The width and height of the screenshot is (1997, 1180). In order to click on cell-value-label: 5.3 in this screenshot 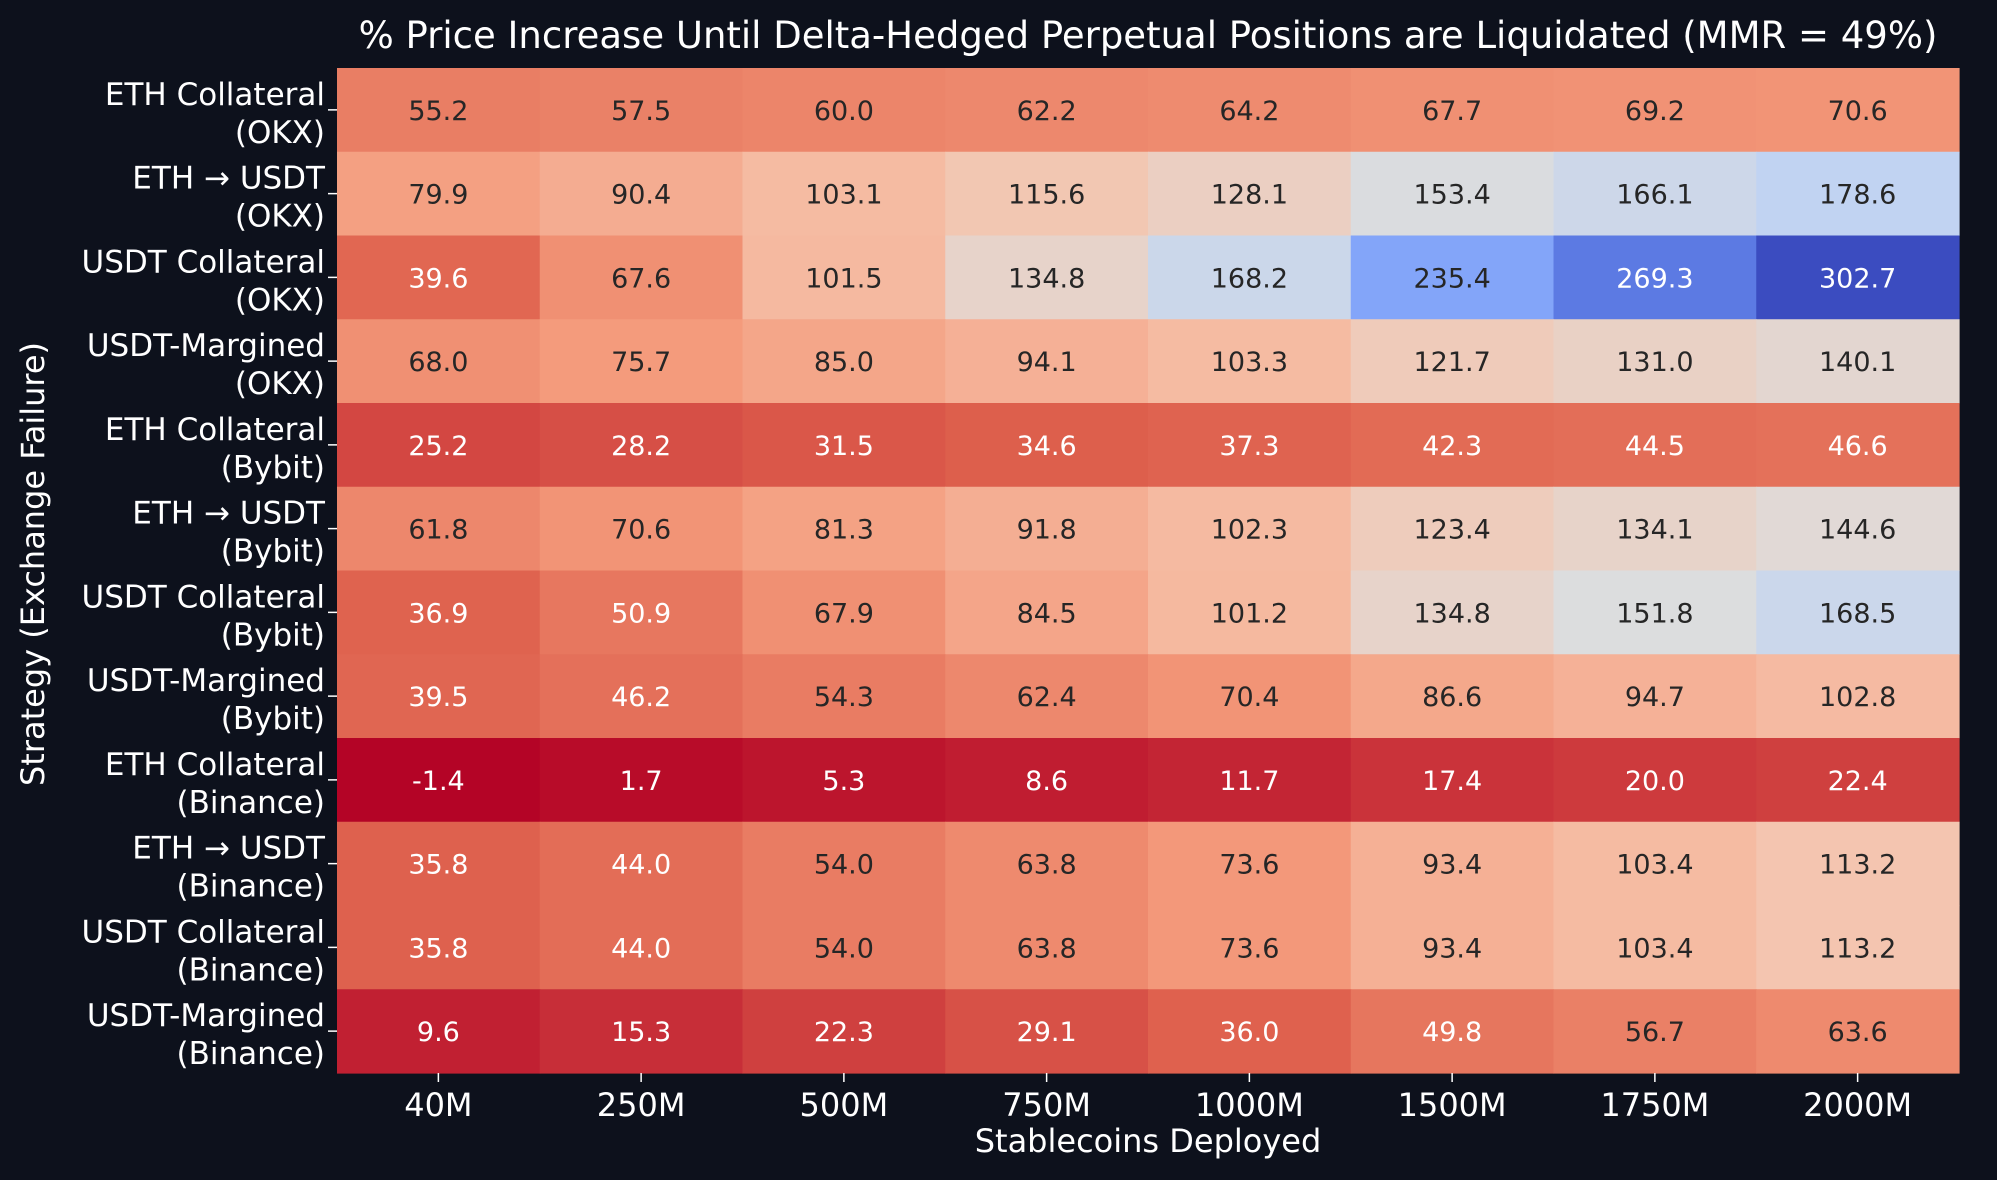, I will do `click(843, 781)`.